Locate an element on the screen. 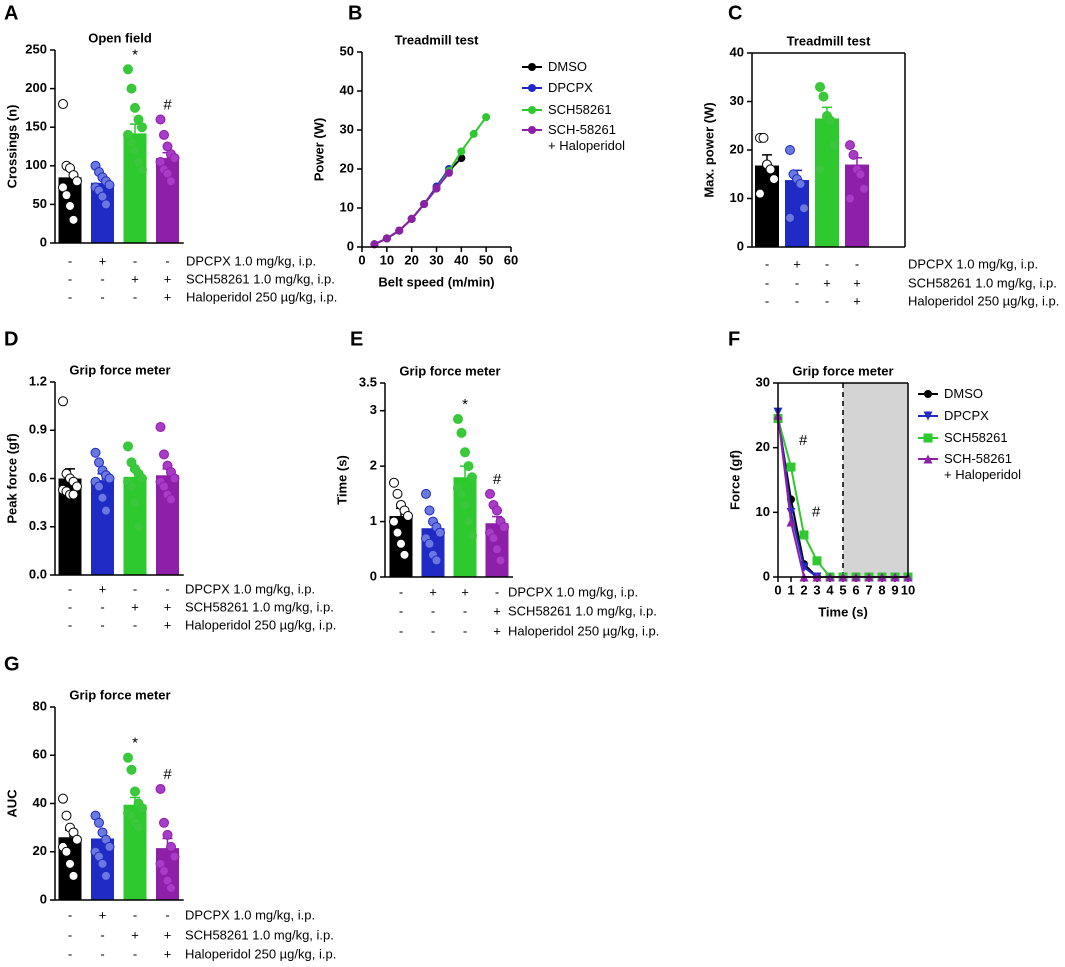 The height and width of the screenshot is (967, 1065). x-tick-label: 10 is located at coordinates (387, 259).